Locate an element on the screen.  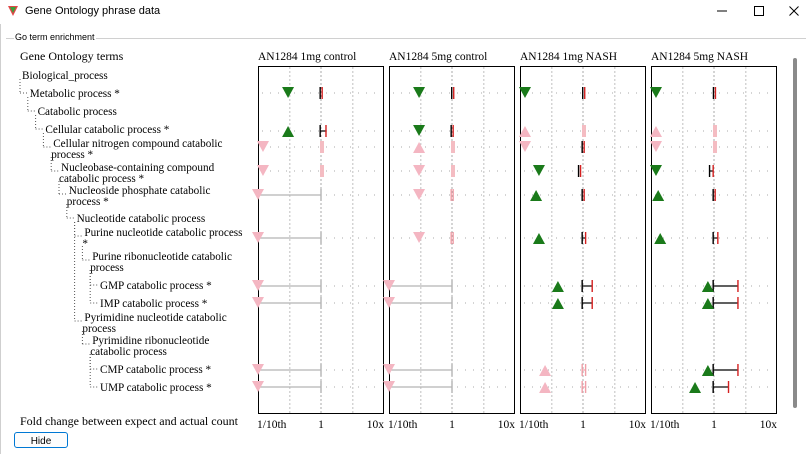
tree-term: Biological_process is located at coordinates (65, 76).